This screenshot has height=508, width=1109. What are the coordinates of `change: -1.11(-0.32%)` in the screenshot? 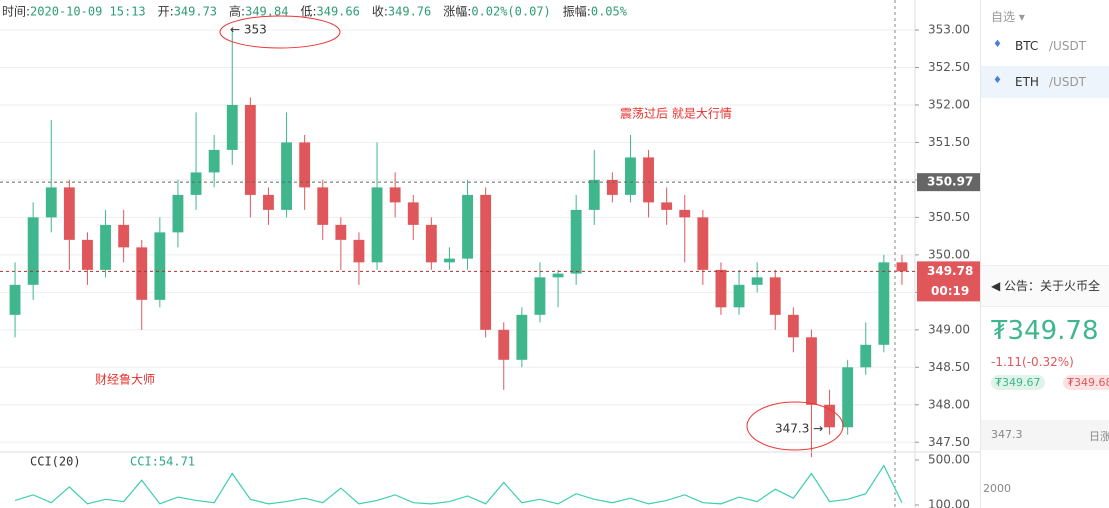 It's located at (1032, 362).